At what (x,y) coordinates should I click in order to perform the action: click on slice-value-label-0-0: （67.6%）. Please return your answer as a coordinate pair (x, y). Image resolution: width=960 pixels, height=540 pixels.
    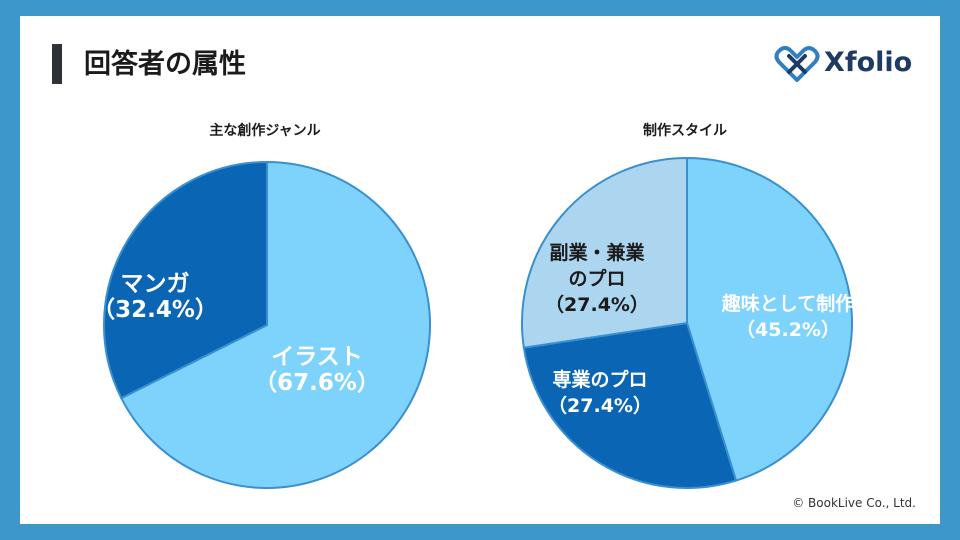
    Looking at the image, I should click on (317, 382).